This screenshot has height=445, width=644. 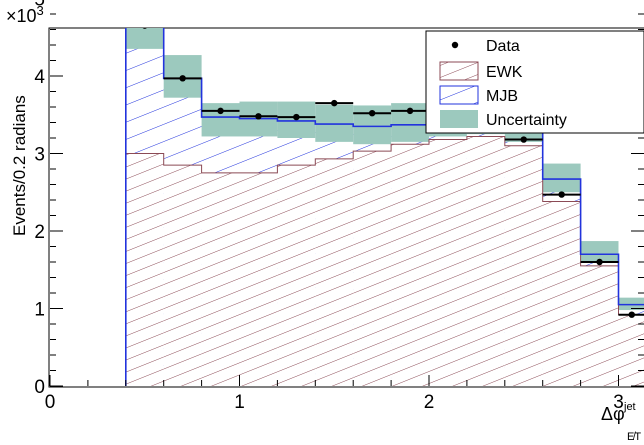 I want to click on legend-mjb-swatch-icon, so click(x=459, y=95).